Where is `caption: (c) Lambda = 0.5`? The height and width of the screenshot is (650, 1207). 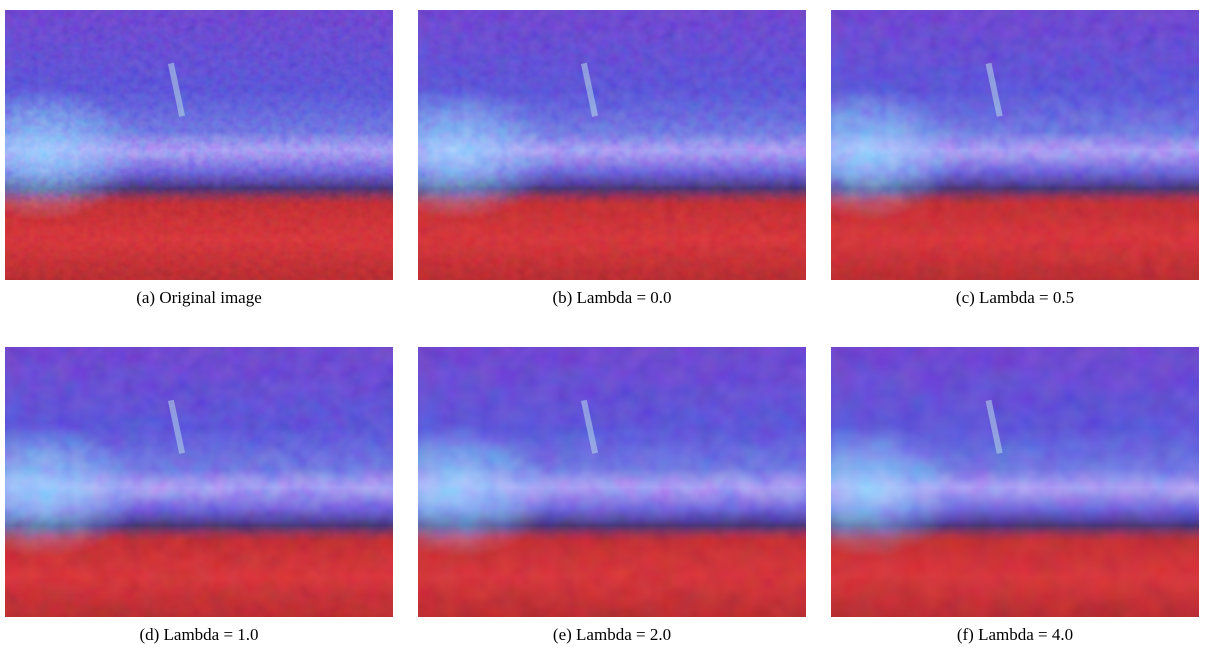
caption: (c) Lambda = 0.5 is located at coordinates (1015, 297).